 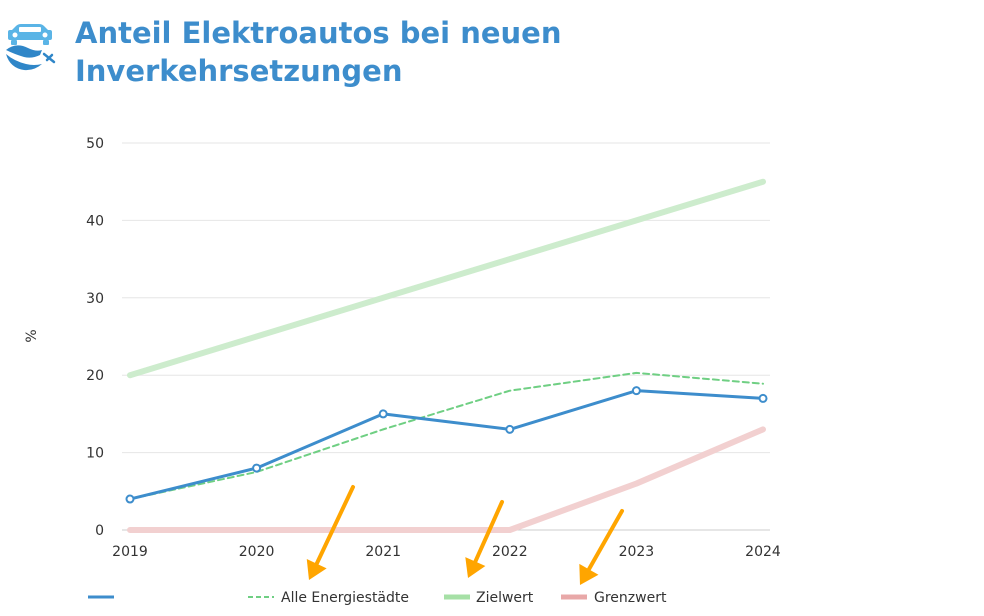 I want to click on data-point-2023, so click(x=636, y=391).